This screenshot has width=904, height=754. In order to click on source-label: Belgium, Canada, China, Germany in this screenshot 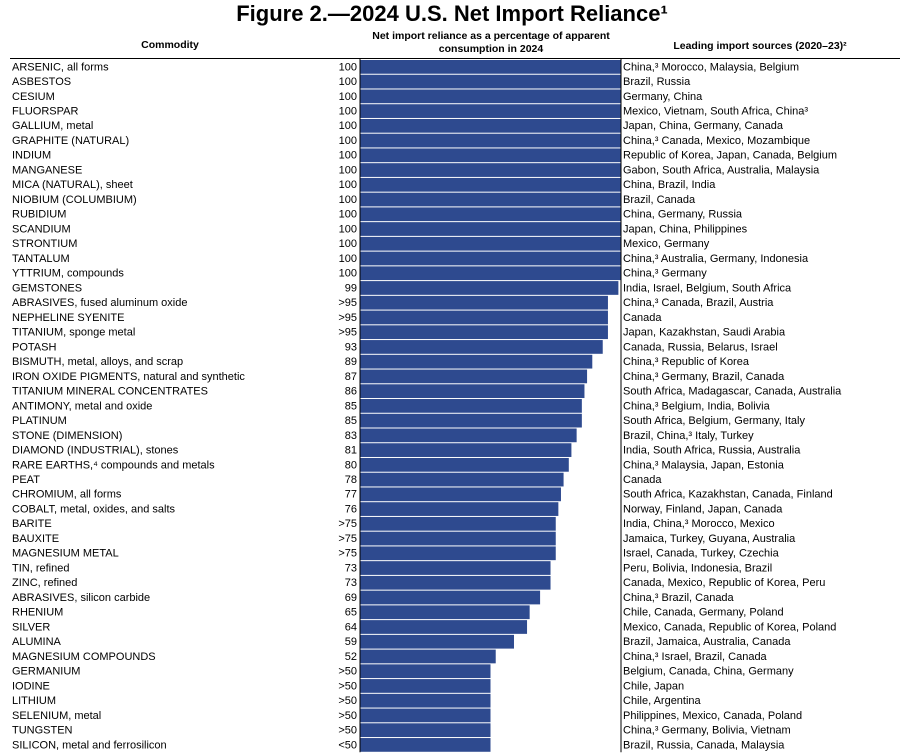, I will do `click(708, 672)`.